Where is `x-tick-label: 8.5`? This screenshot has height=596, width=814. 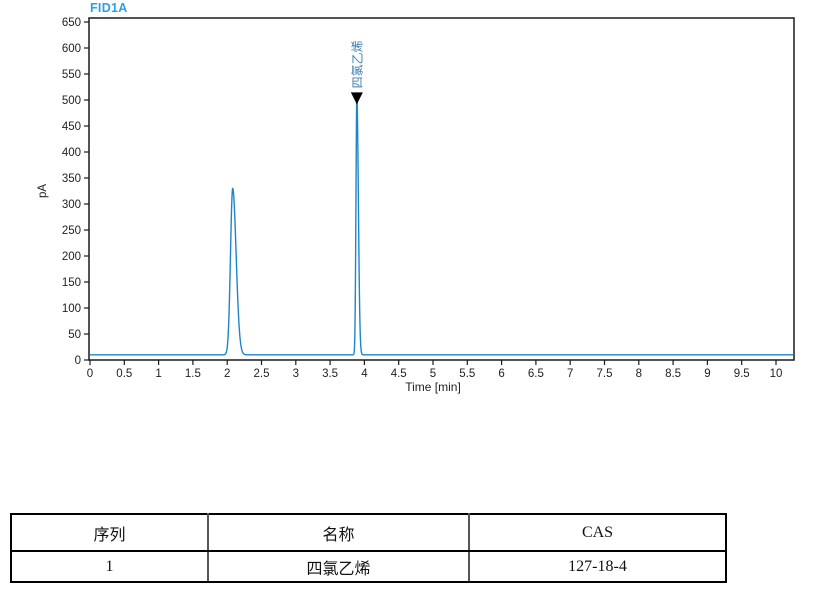 x-tick-label: 8.5 is located at coordinates (673, 374).